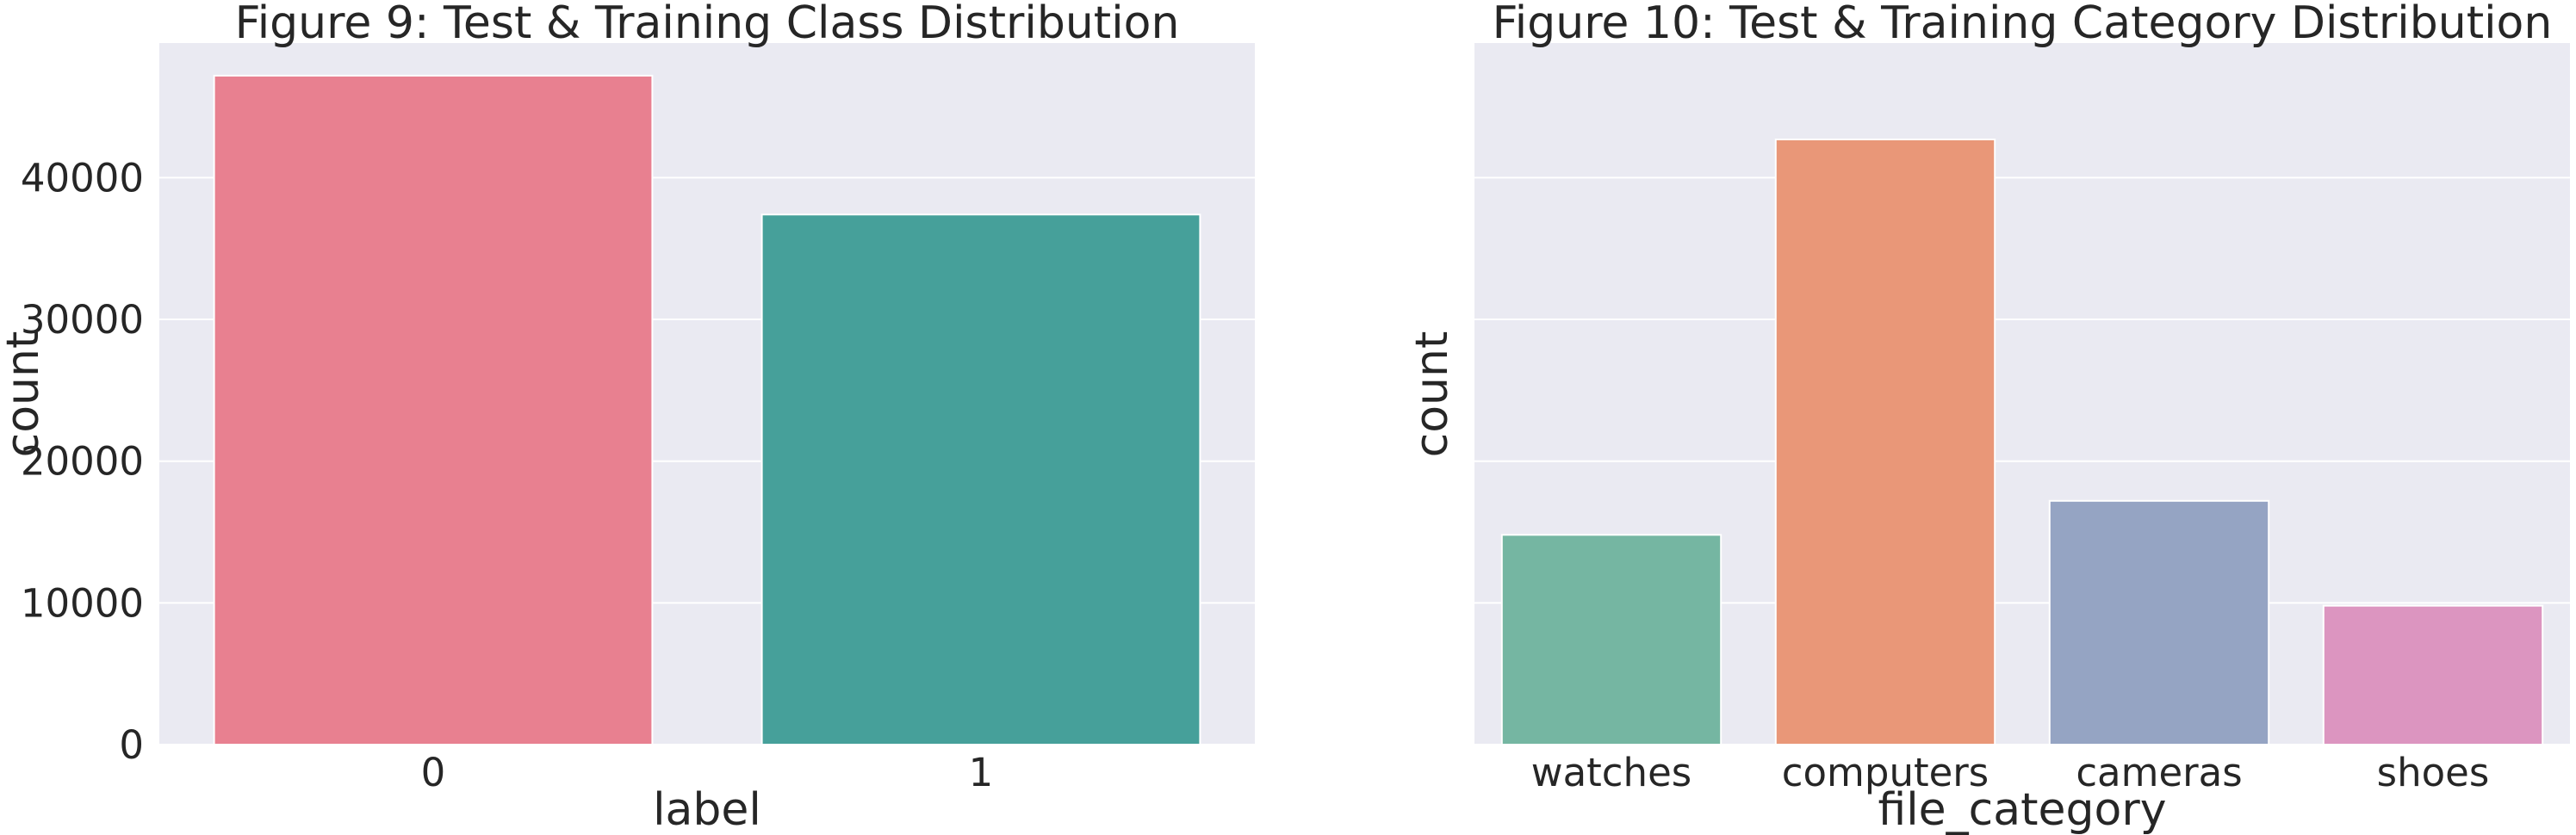 The width and height of the screenshot is (2576, 835). I want to click on x-tick-label: shoes, so click(2433, 773).